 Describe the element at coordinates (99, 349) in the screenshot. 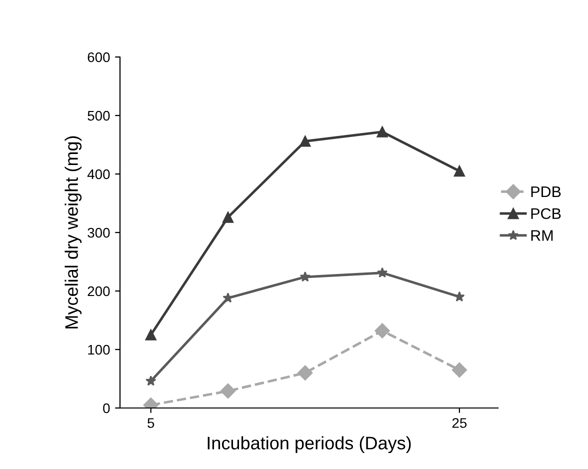

I see `y-tick-label: 100` at that location.